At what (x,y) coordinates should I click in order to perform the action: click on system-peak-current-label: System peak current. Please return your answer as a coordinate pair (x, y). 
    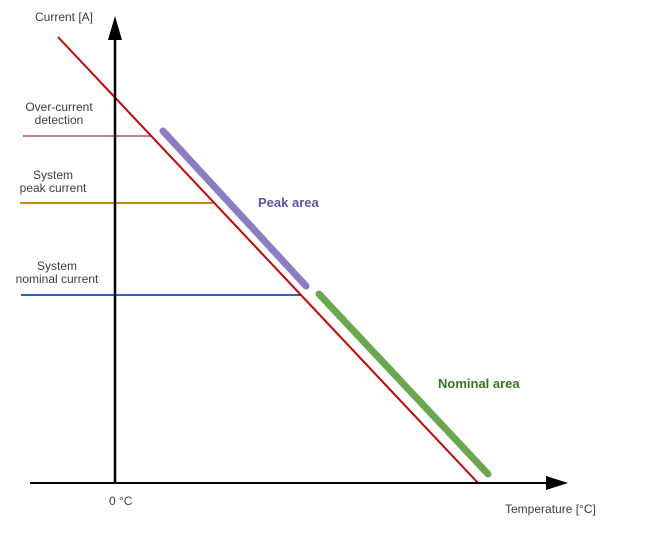
    Looking at the image, I should click on (53, 182).